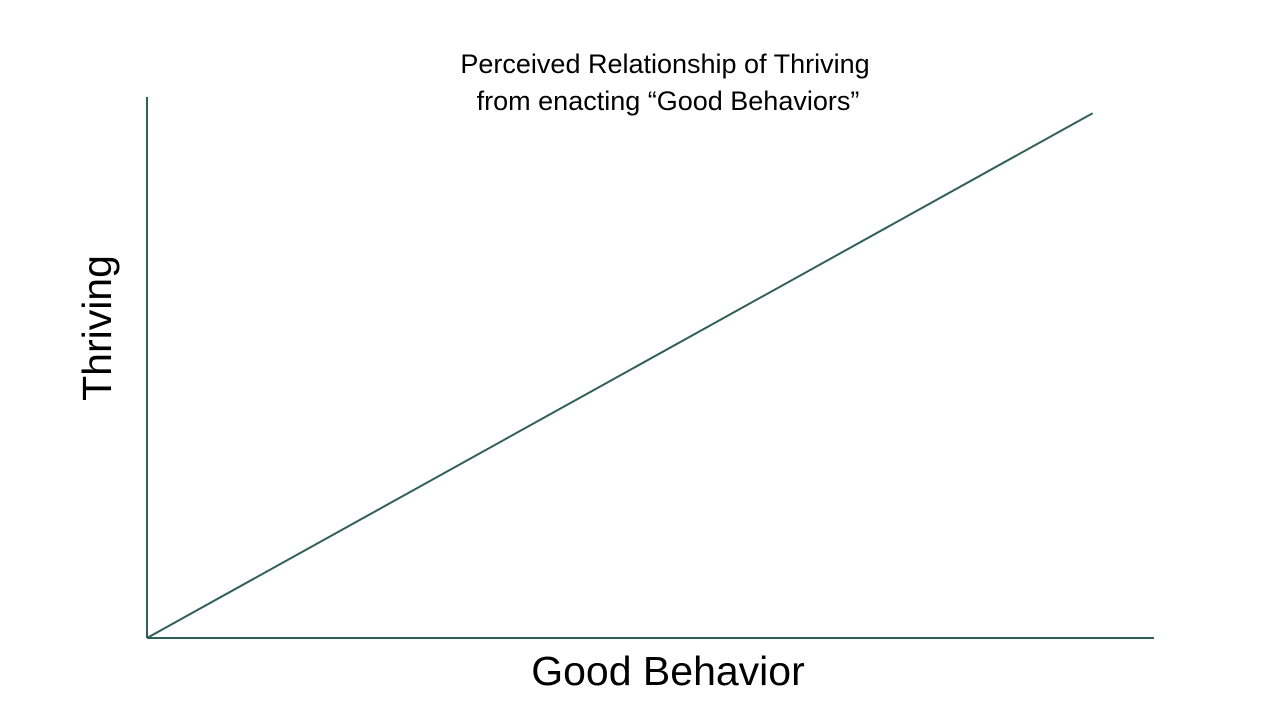 This screenshot has height=720, width=1280. Describe the element at coordinates (97, 328) in the screenshot. I see `y-axis-label: Thriving` at that location.